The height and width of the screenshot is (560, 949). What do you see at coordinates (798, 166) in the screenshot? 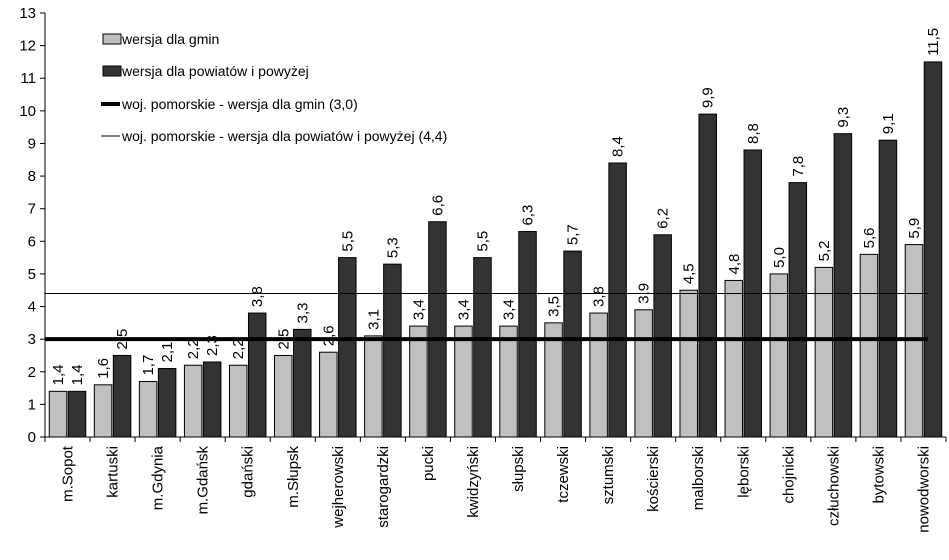
I see `data-label-powiaty: 7,8` at bounding box center [798, 166].